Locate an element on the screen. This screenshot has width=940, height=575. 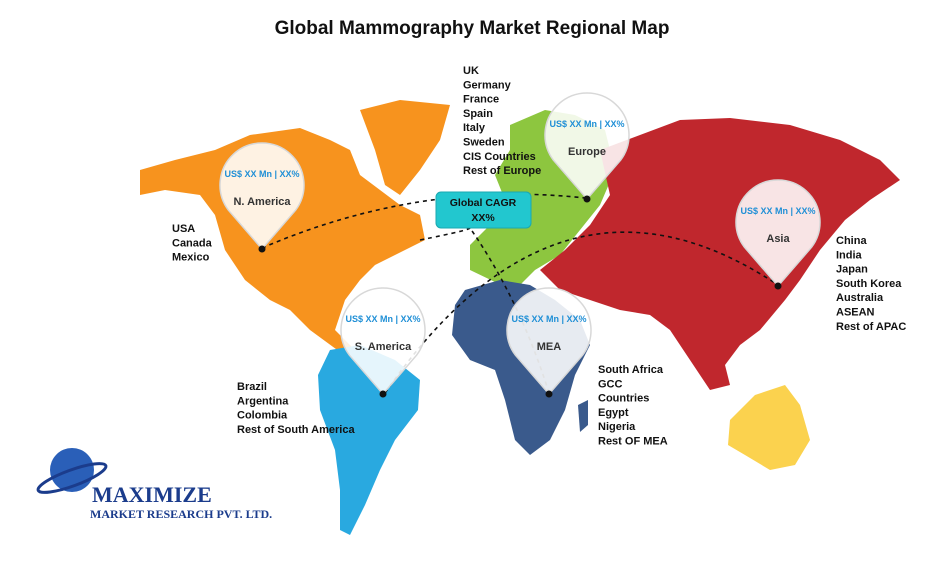
north-america is located at coordinates (282, 240).